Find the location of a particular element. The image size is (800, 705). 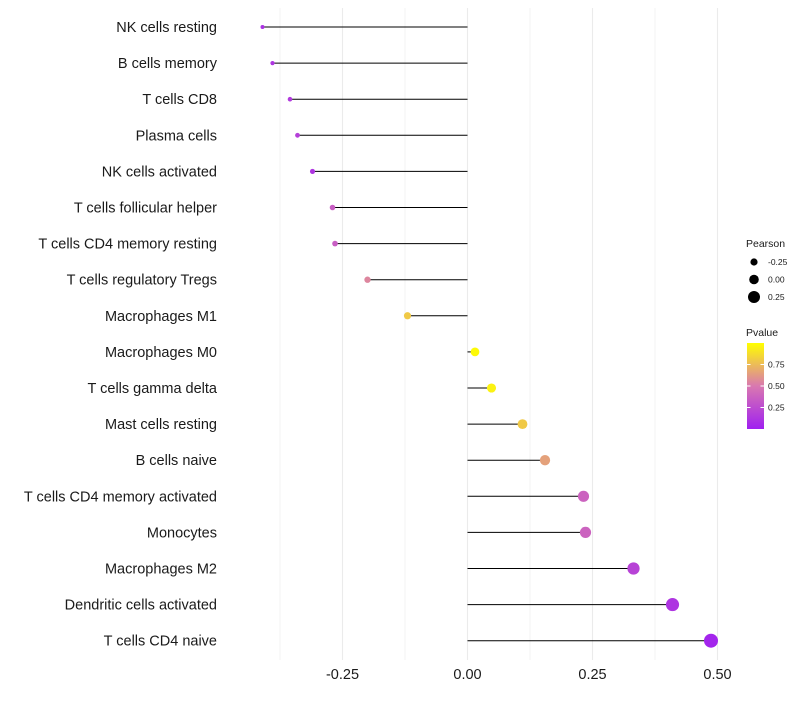

category-label: T cells CD8 is located at coordinates (179, 100).